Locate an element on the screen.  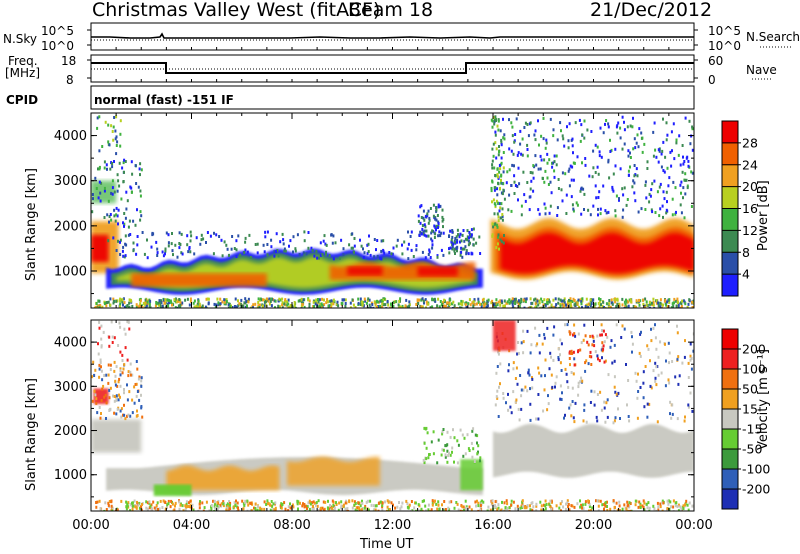
velocity-y-tick-label: 1000 is located at coordinates (70, 475).